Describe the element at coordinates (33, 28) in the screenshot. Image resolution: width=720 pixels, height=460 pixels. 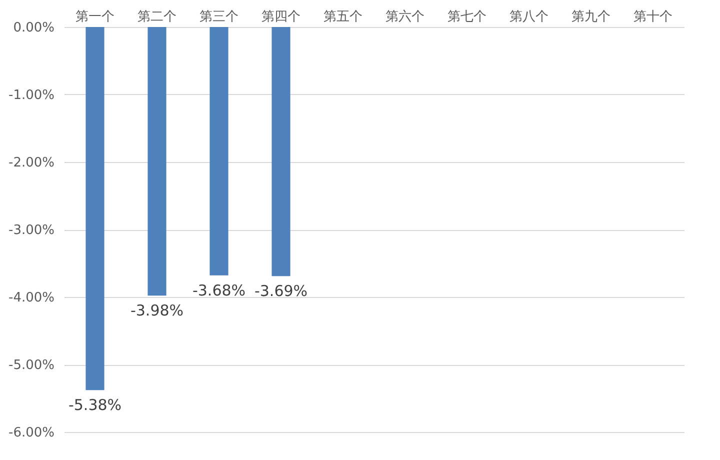
I see `y-tick-label: 0.00%` at that location.